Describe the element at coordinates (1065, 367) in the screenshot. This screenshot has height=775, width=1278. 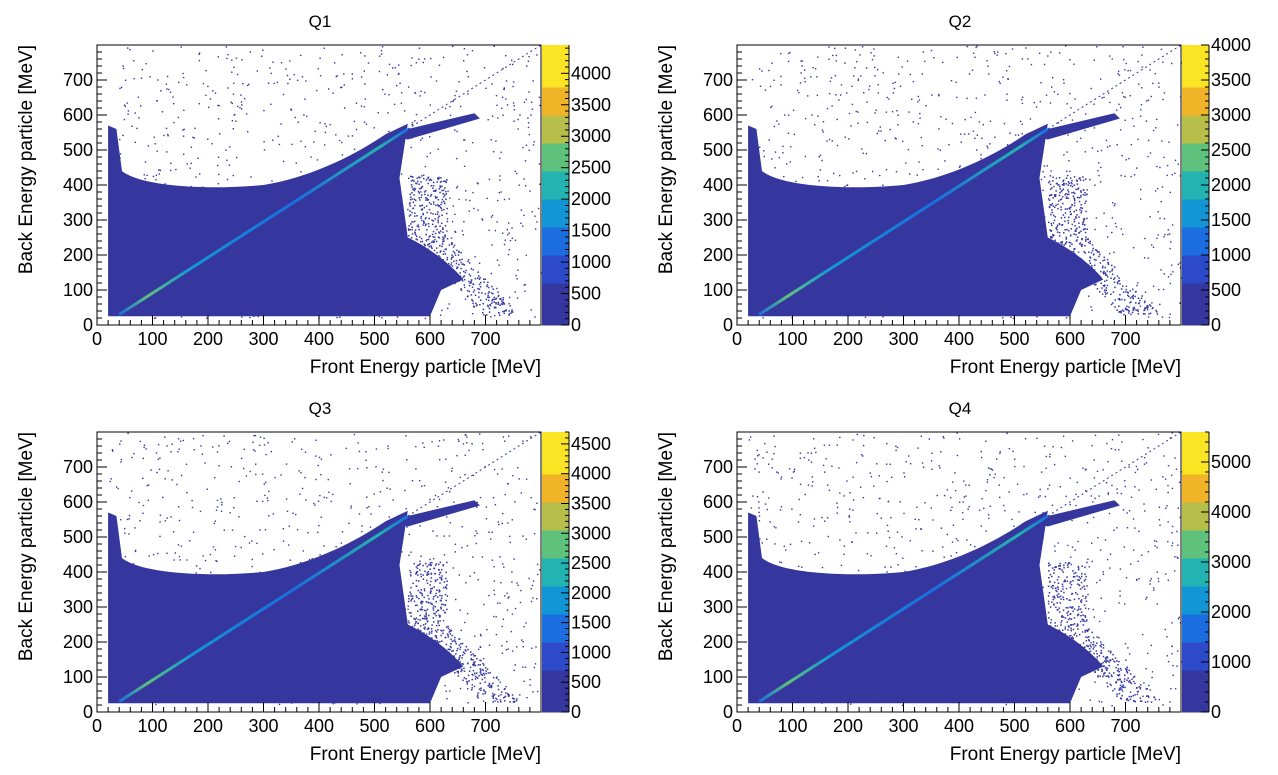
I see `x-axis-label: Front Energy particle [MeV]` at that location.